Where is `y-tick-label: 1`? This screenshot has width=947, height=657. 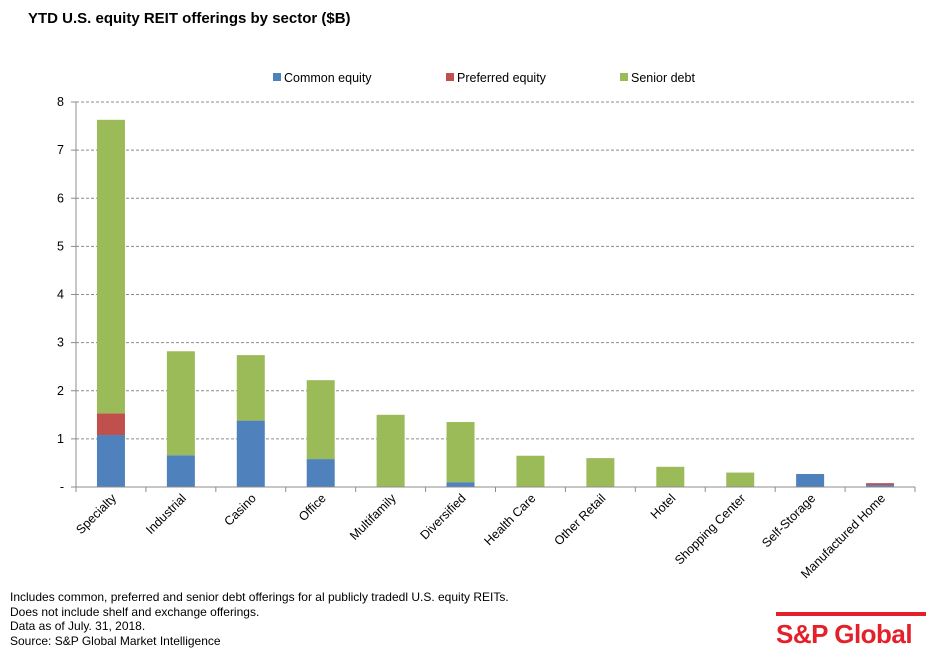 y-tick-label: 1 is located at coordinates (60, 439).